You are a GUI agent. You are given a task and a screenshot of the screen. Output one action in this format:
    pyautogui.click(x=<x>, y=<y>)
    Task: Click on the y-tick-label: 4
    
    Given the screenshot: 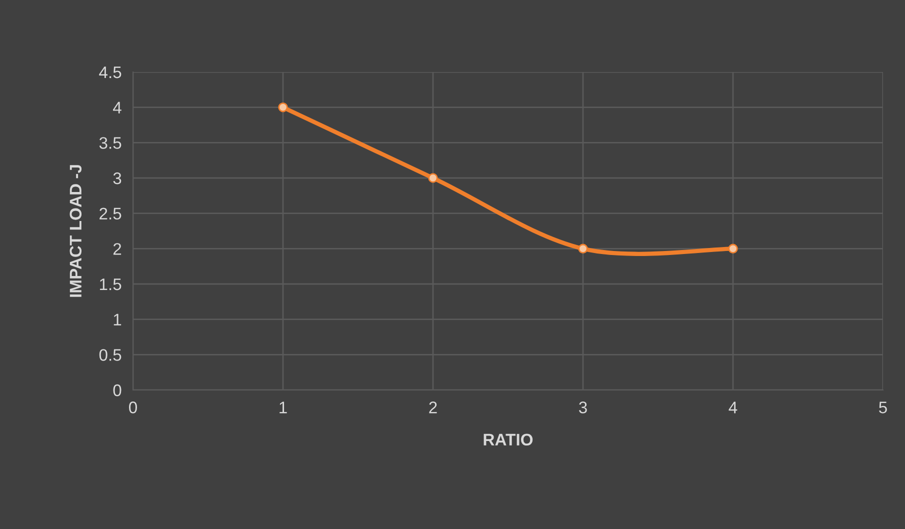 What is the action you would take?
    pyautogui.click(x=117, y=108)
    